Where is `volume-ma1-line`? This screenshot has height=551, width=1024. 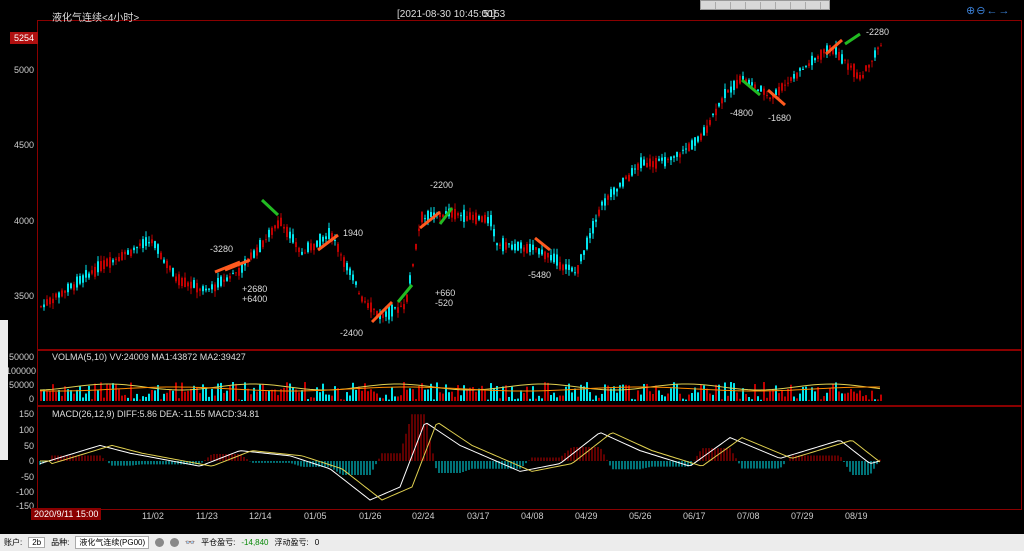 volume-ma1-line is located at coordinates (460, 387).